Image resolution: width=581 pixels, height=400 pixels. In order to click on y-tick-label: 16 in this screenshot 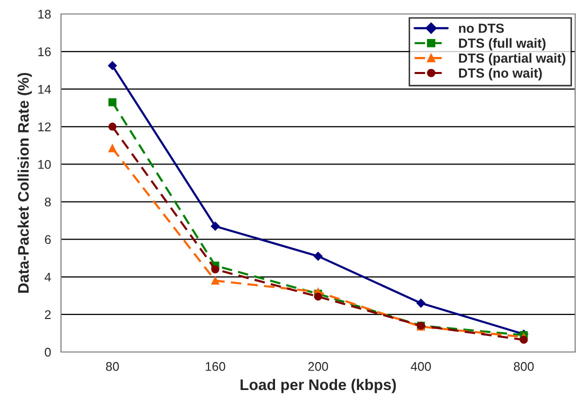, I will do `click(44, 51)`.